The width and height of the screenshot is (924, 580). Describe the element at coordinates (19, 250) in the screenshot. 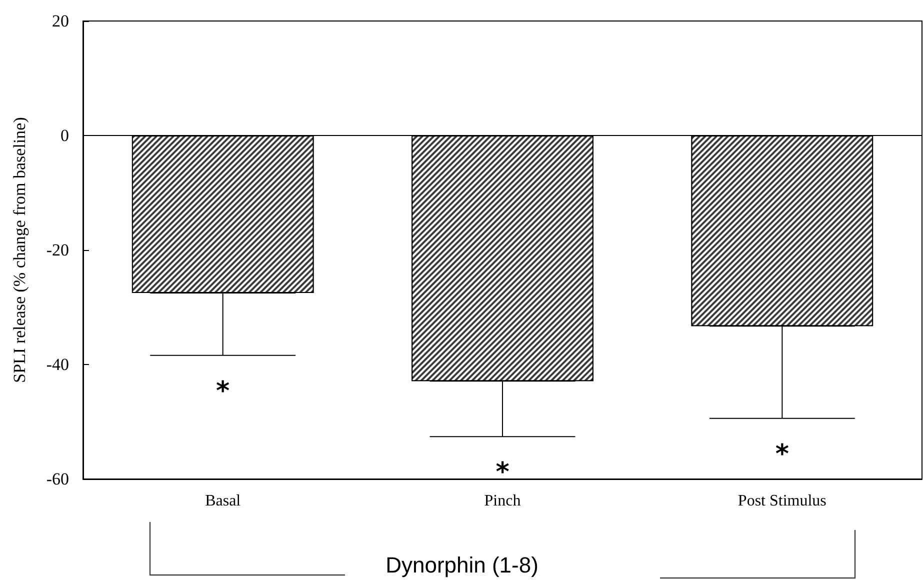

I see `y-axis-title: SPLI release (% change from baseline)` at that location.